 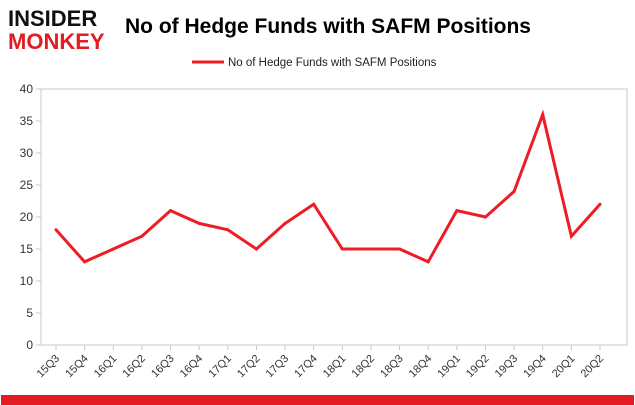 I want to click on y-tick-label: 0, so click(x=29, y=345).